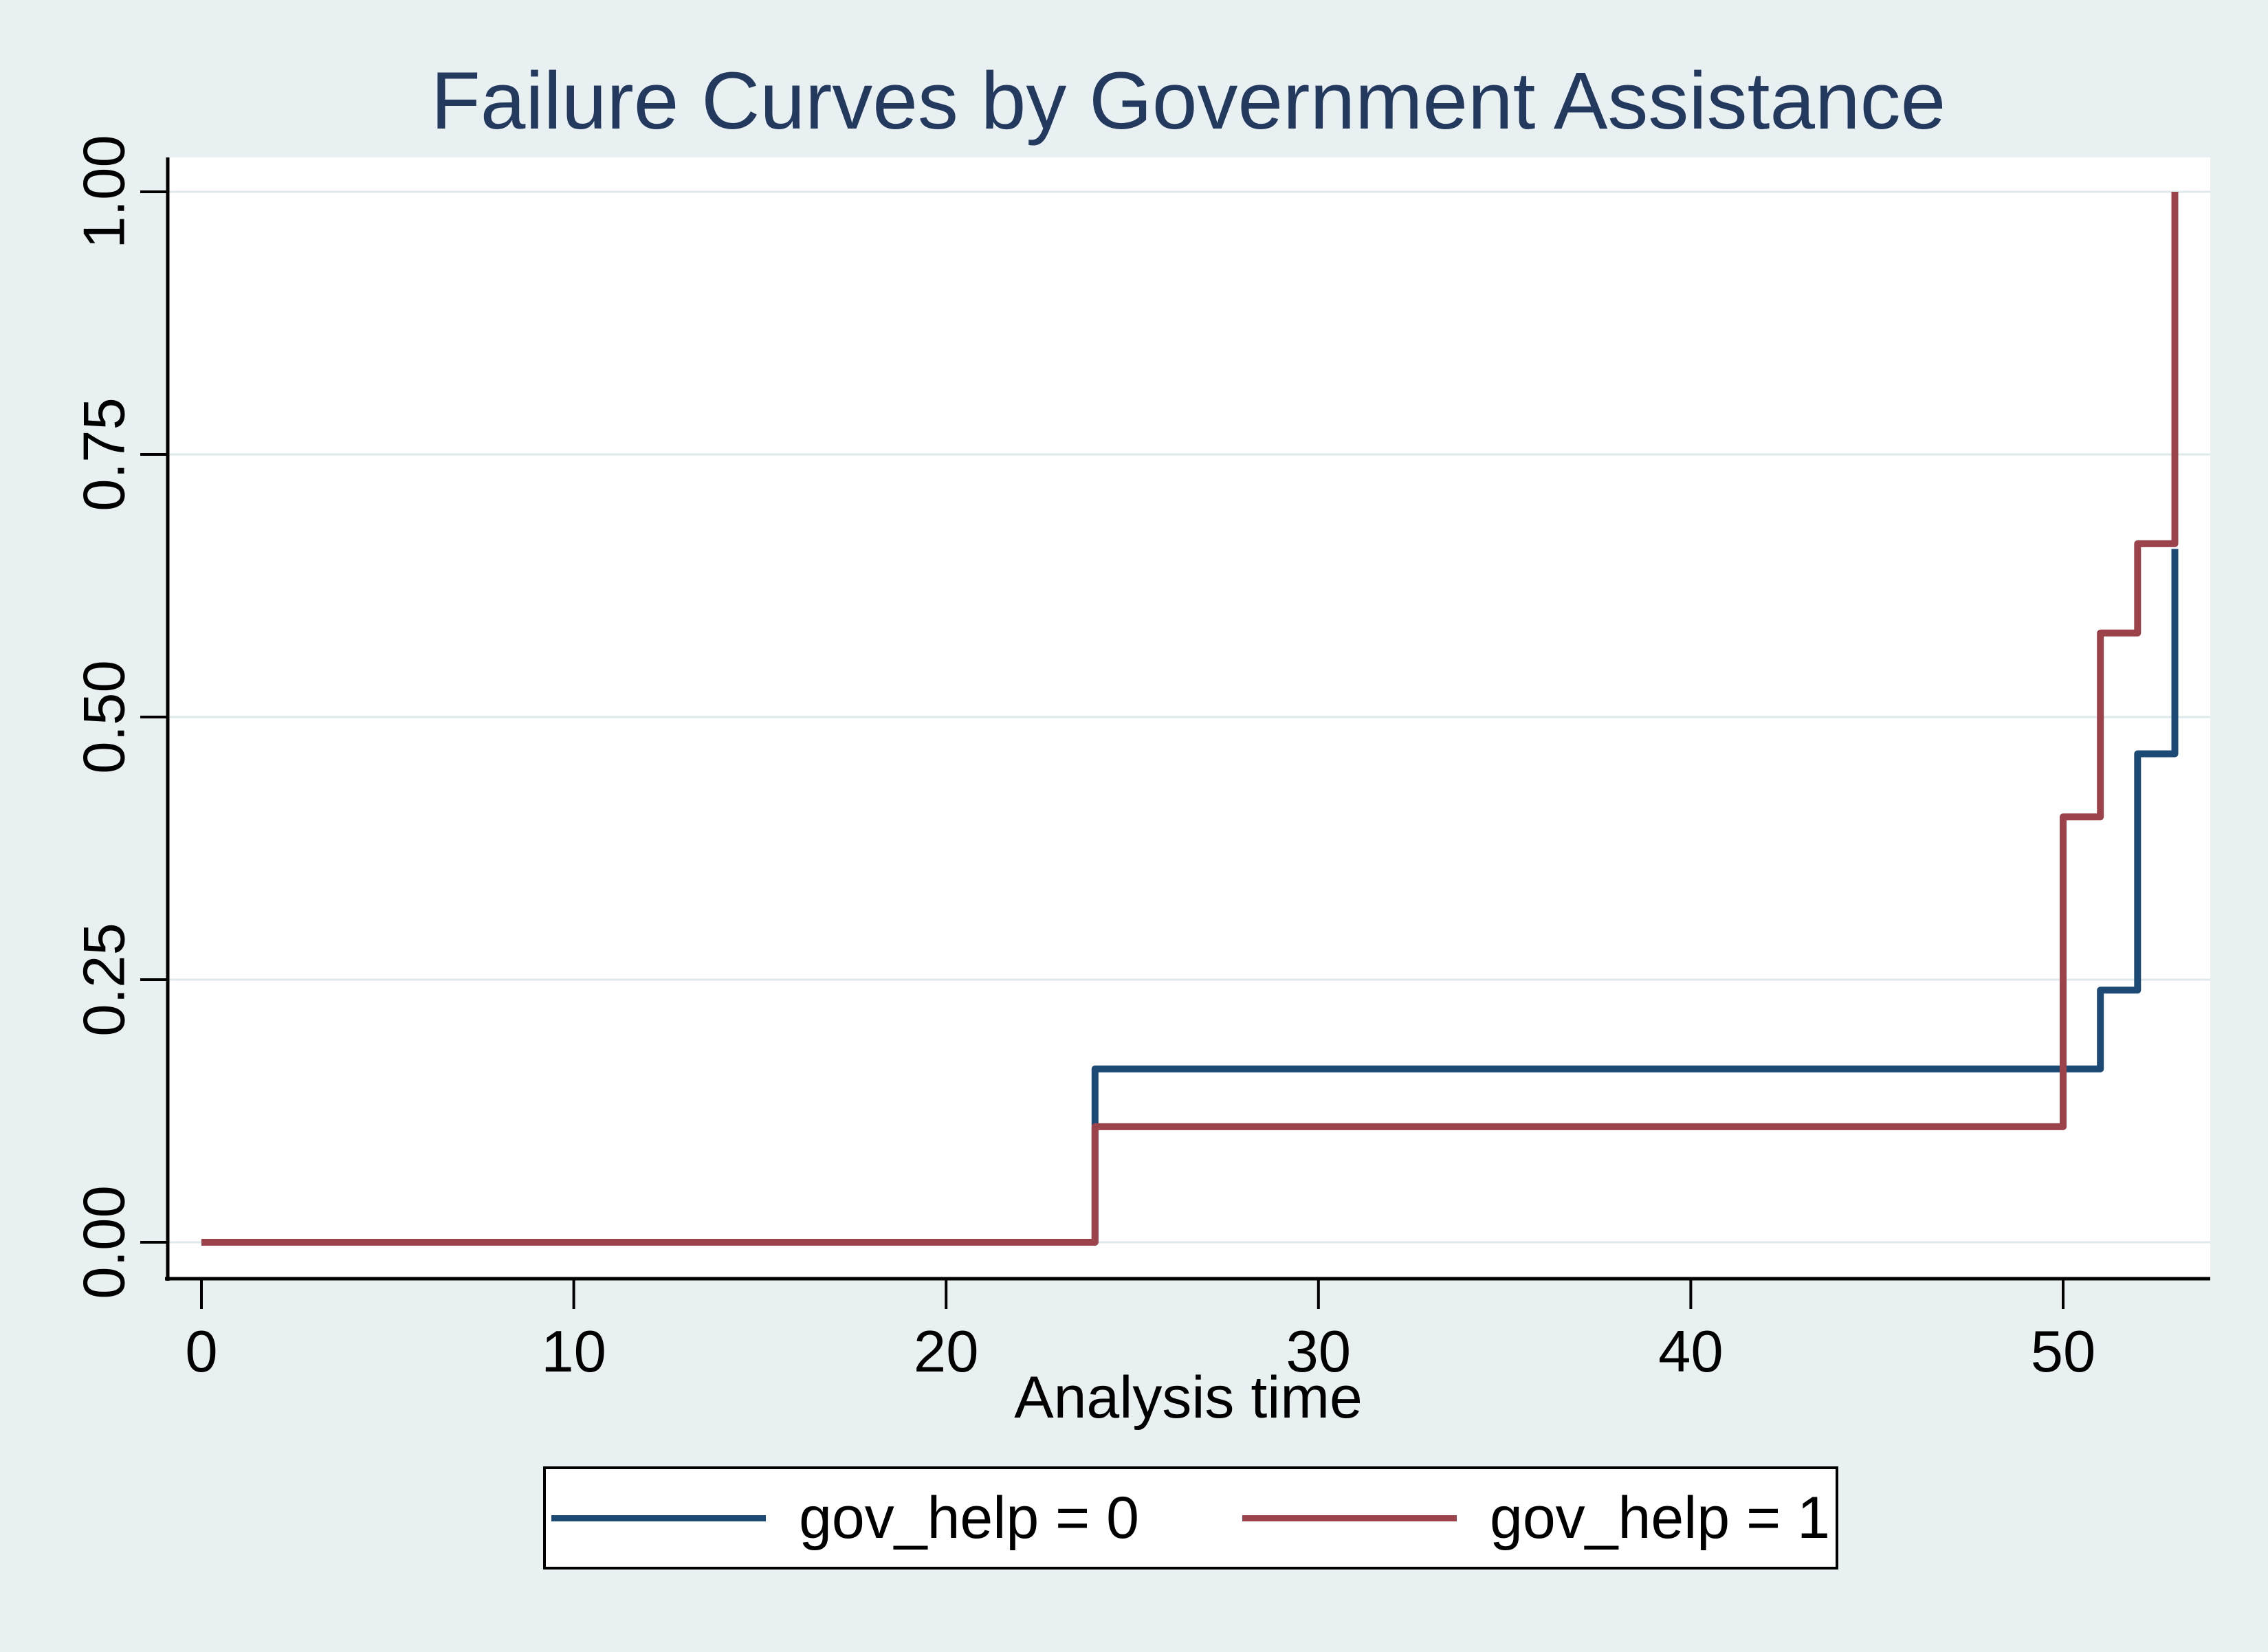 The width and height of the screenshot is (2268, 1652). What do you see at coordinates (1188, 101) in the screenshot?
I see `chart-title: Failure Curves by Government Assistance` at bounding box center [1188, 101].